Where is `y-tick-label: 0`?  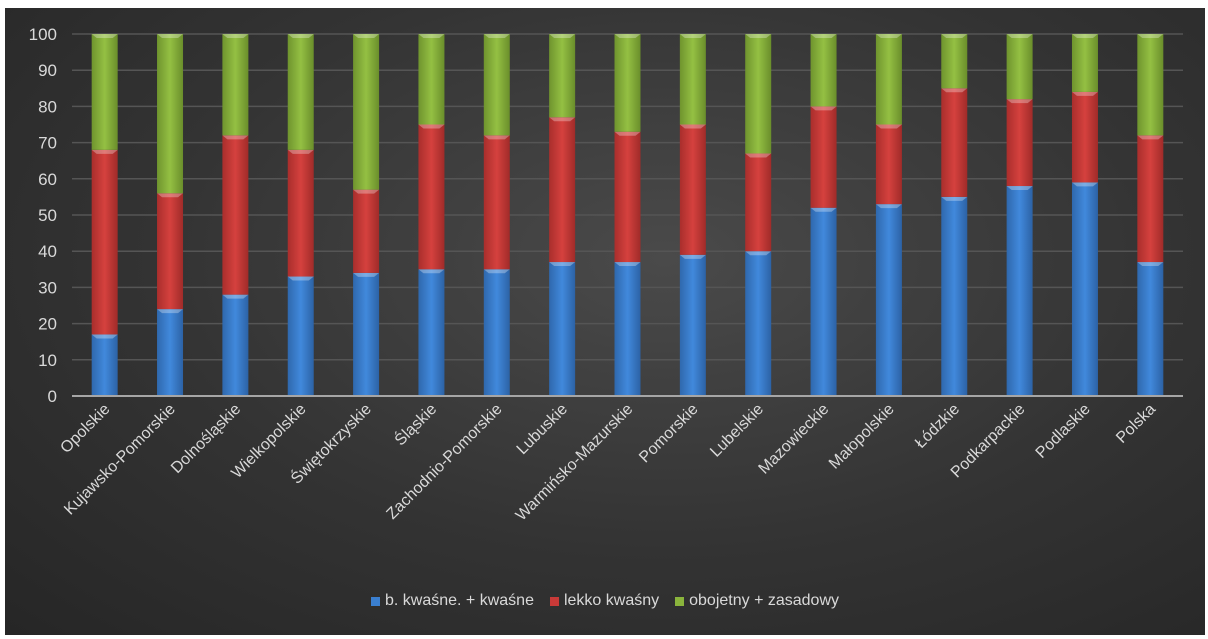
y-tick-label: 0 is located at coordinates (52, 396).